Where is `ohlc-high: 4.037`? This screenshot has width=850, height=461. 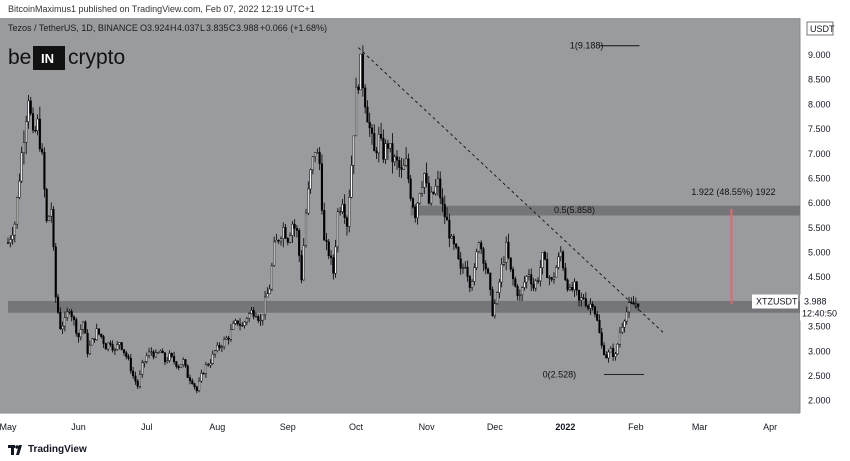 ohlc-high: 4.037 is located at coordinates (188, 28).